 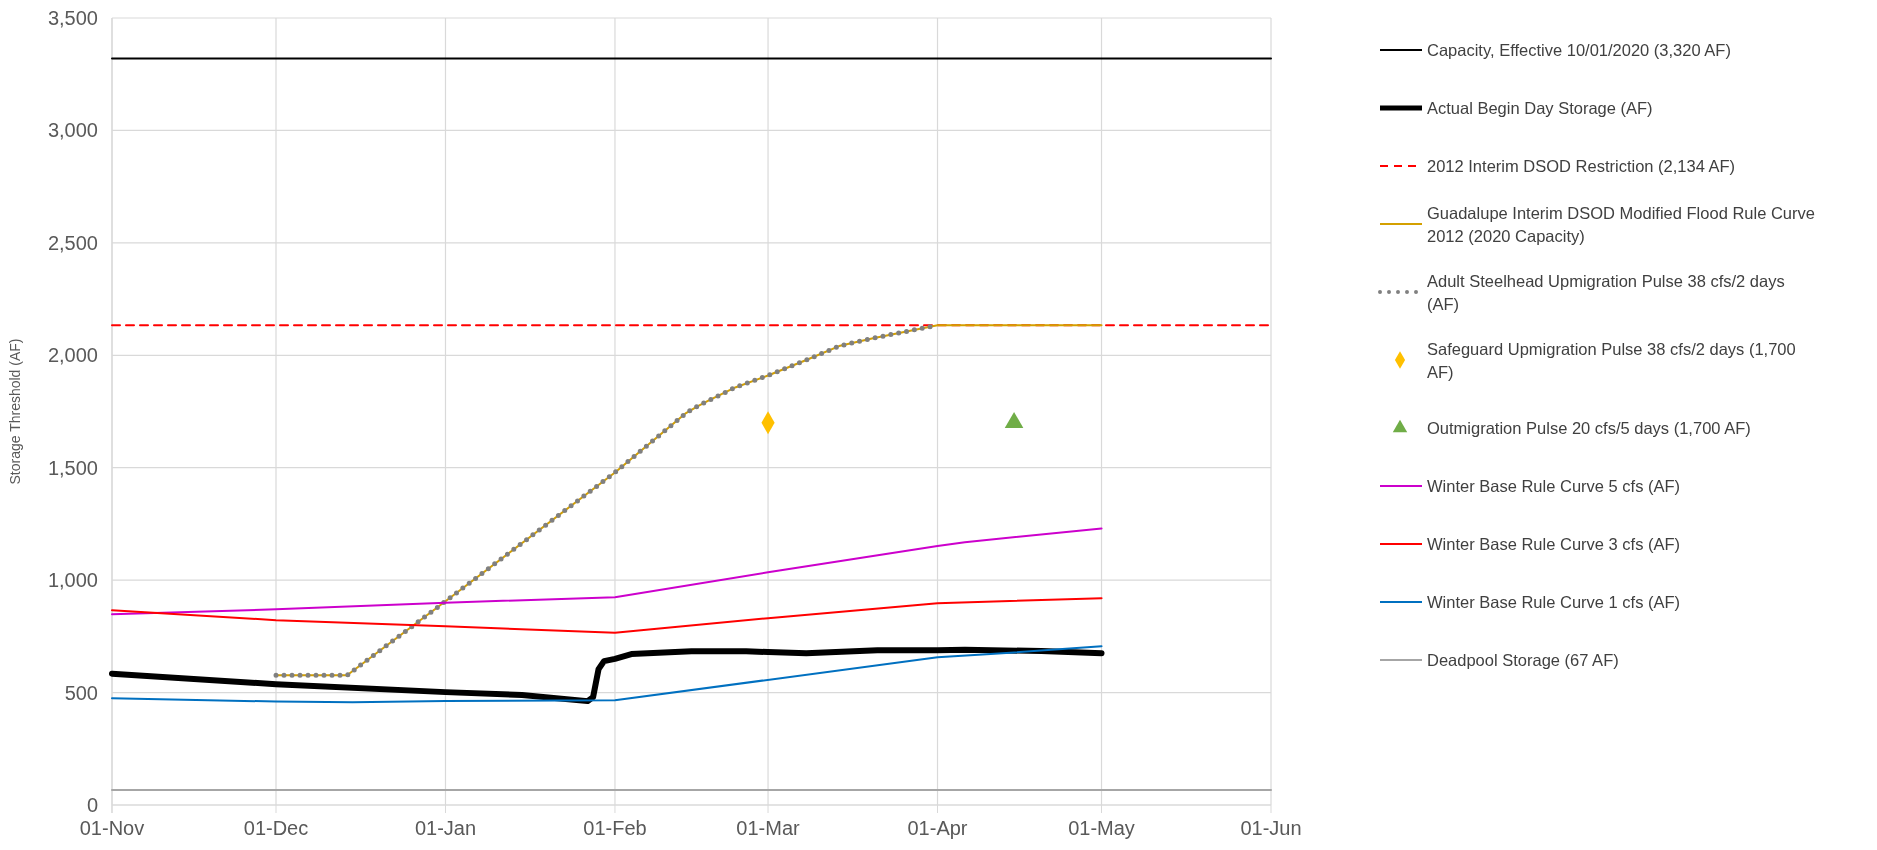 What do you see at coordinates (1554, 601) in the screenshot?
I see `legend-label: Winter Base Rule Curve 1 cfs (AF)` at bounding box center [1554, 601].